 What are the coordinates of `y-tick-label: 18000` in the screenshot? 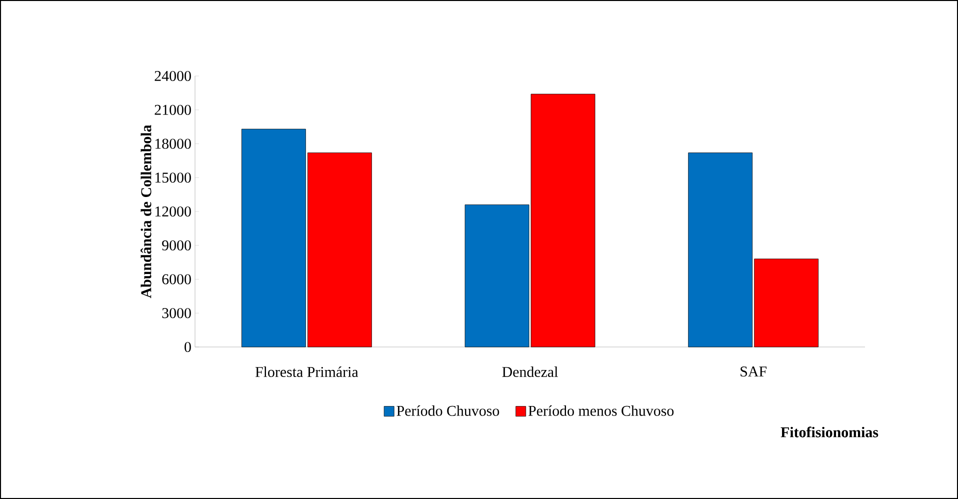 It's located at (173, 143).